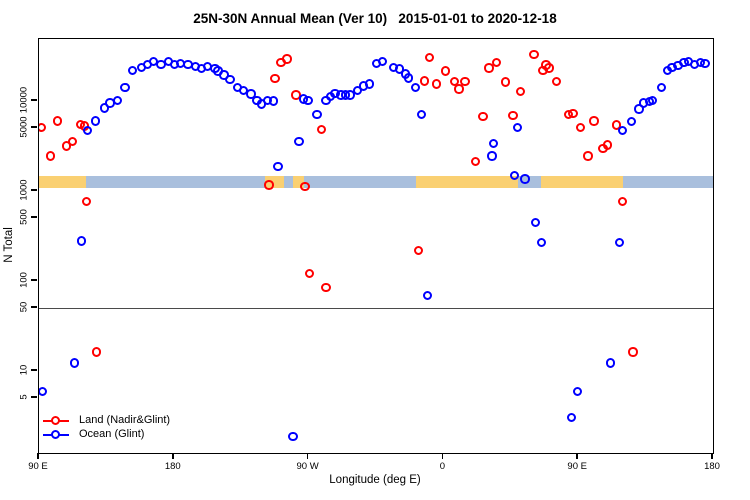 The height and width of the screenshot is (500, 750). Describe the element at coordinates (56, 434) in the screenshot. I see `legend-marker-ocean` at that location.